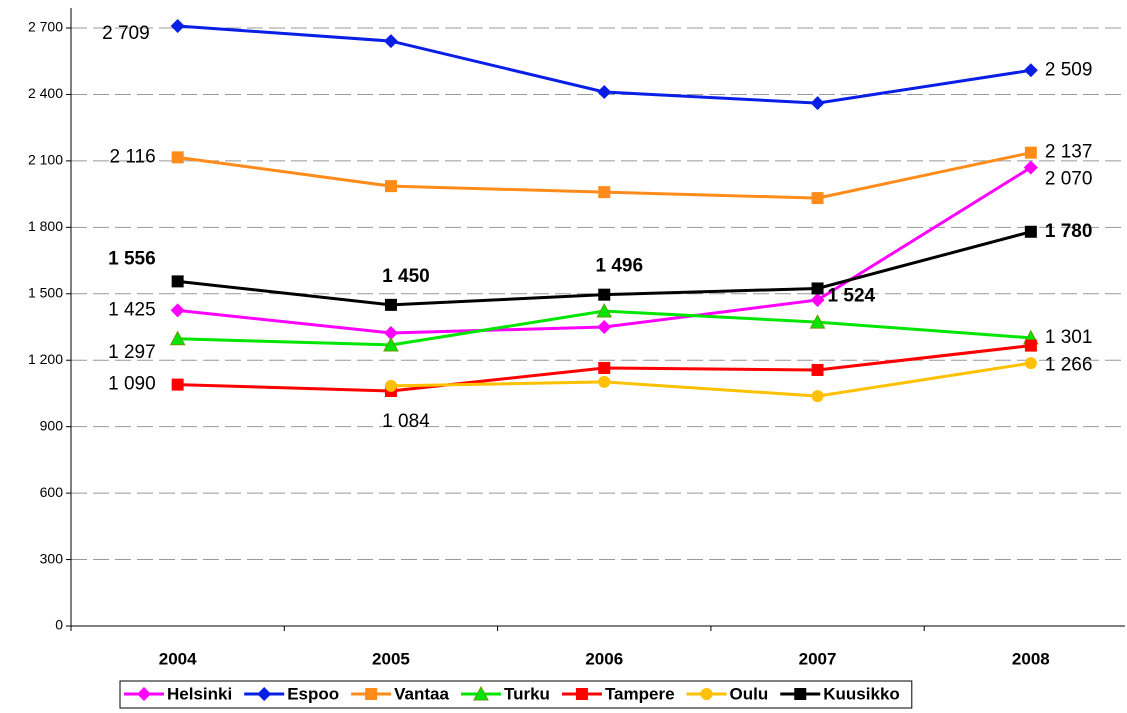  What do you see at coordinates (45, 27) in the screenshot?
I see `y-tick-label: 2 700` at bounding box center [45, 27].